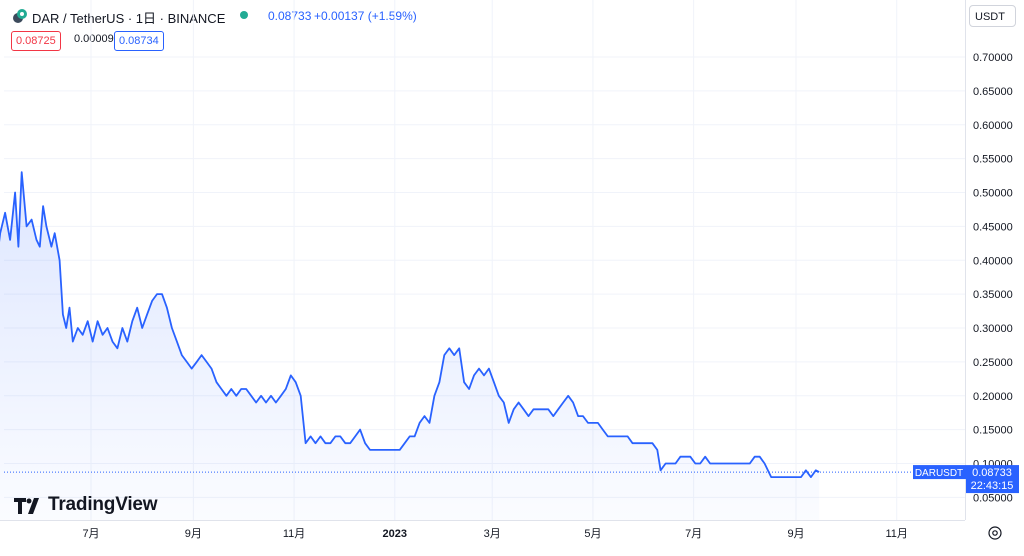 The height and width of the screenshot is (556, 1024). I want to click on y-tick-label: 0.35000, so click(993, 295).